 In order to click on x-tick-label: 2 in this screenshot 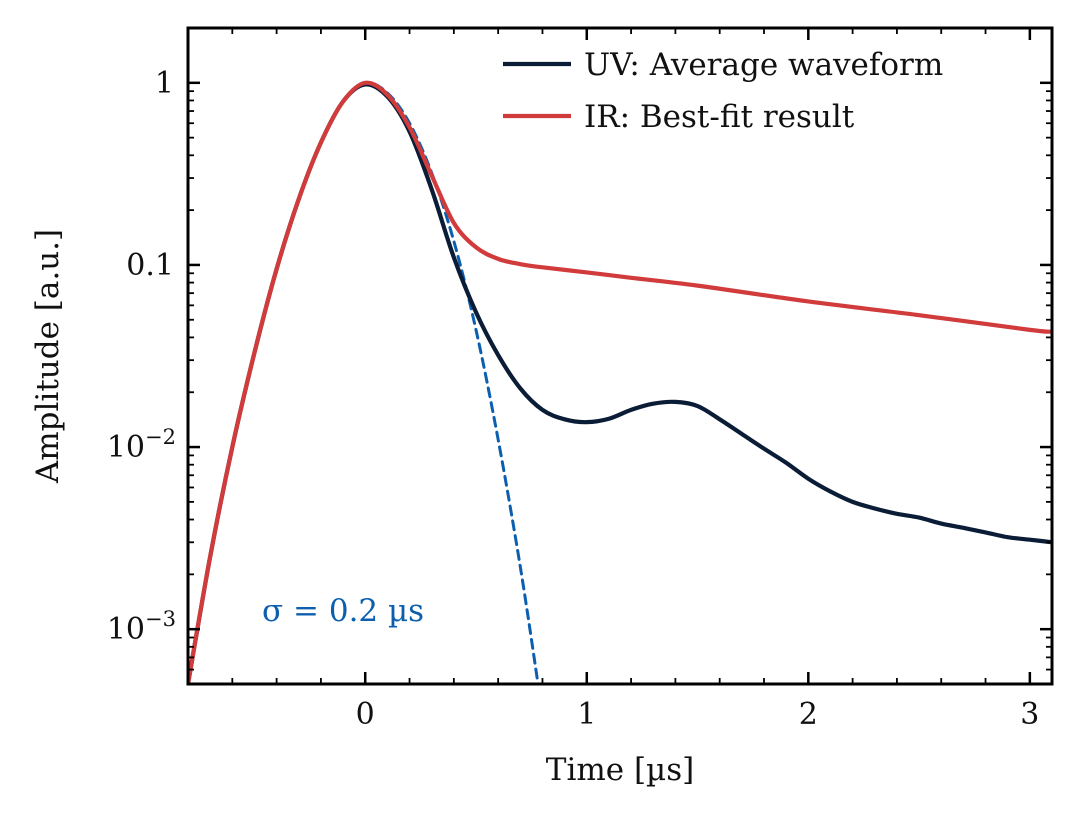, I will do `click(808, 714)`.